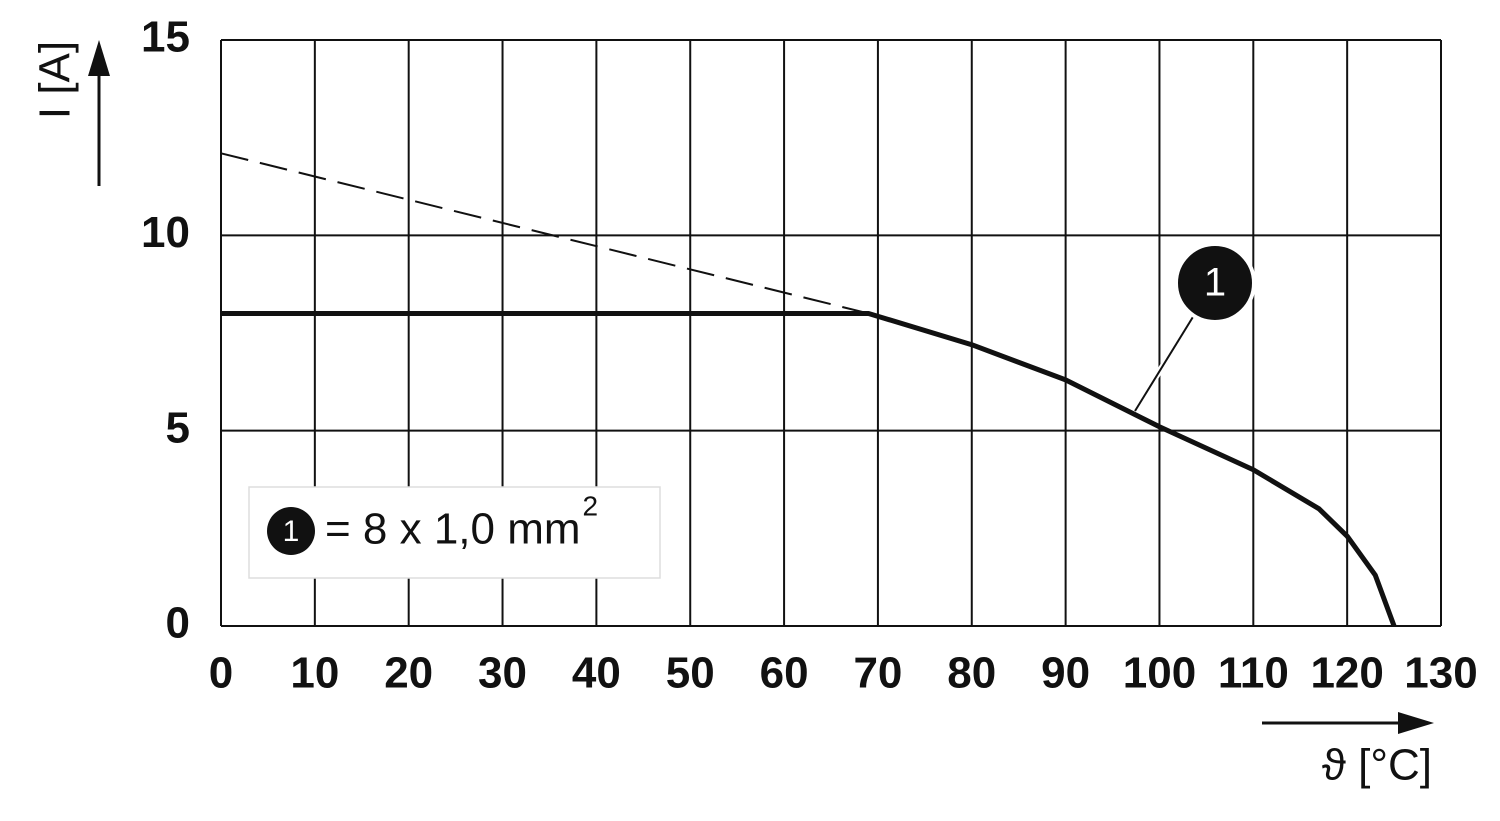 The width and height of the screenshot is (1500, 821). What do you see at coordinates (502, 673) in the screenshot?
I see `x-tick-label: 30` at bounding box center [502, 673].